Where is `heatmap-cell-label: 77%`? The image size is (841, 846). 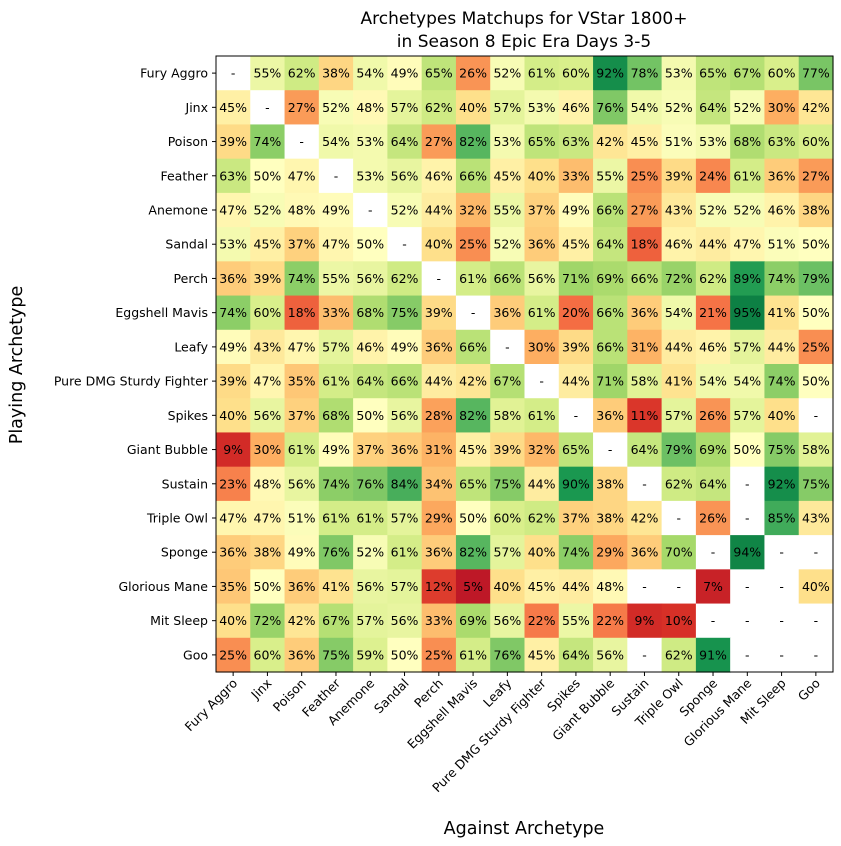 heatmap-cell-label: 77% is located at coordinates (816, 73).